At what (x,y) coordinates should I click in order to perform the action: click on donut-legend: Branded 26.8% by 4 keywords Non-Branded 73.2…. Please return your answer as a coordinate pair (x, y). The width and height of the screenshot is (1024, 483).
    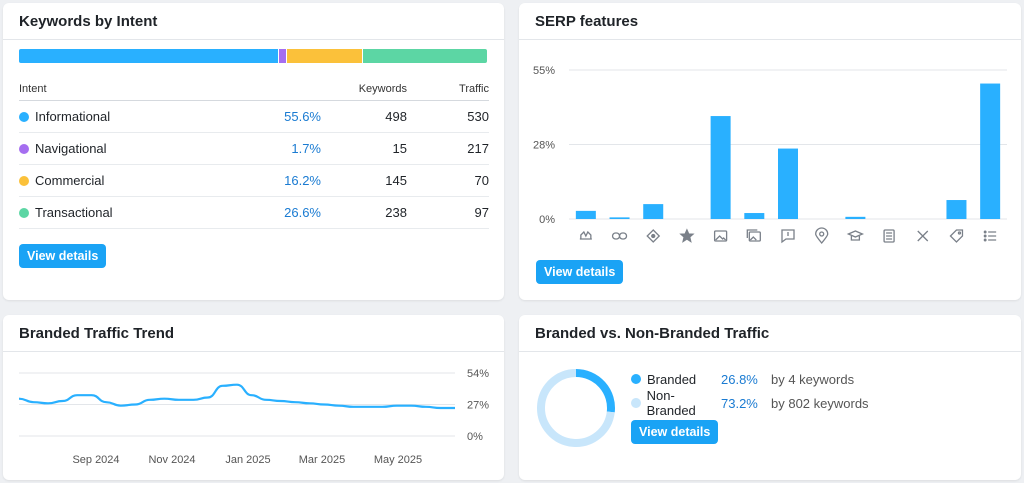
    Looking at the image, I should click on (750, 392).